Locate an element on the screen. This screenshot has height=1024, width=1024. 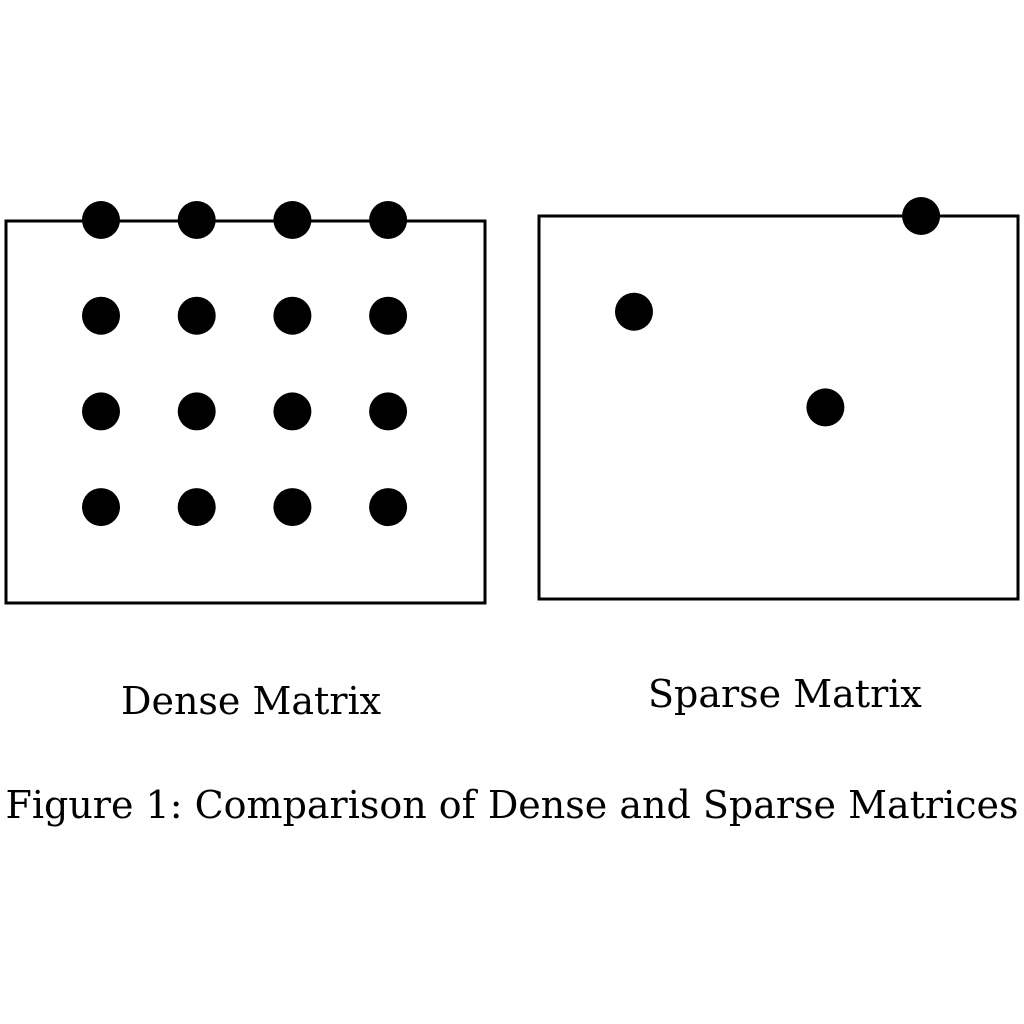
sparse-matrix-label: Sparse Matrix is located at coordinates (785, 694).